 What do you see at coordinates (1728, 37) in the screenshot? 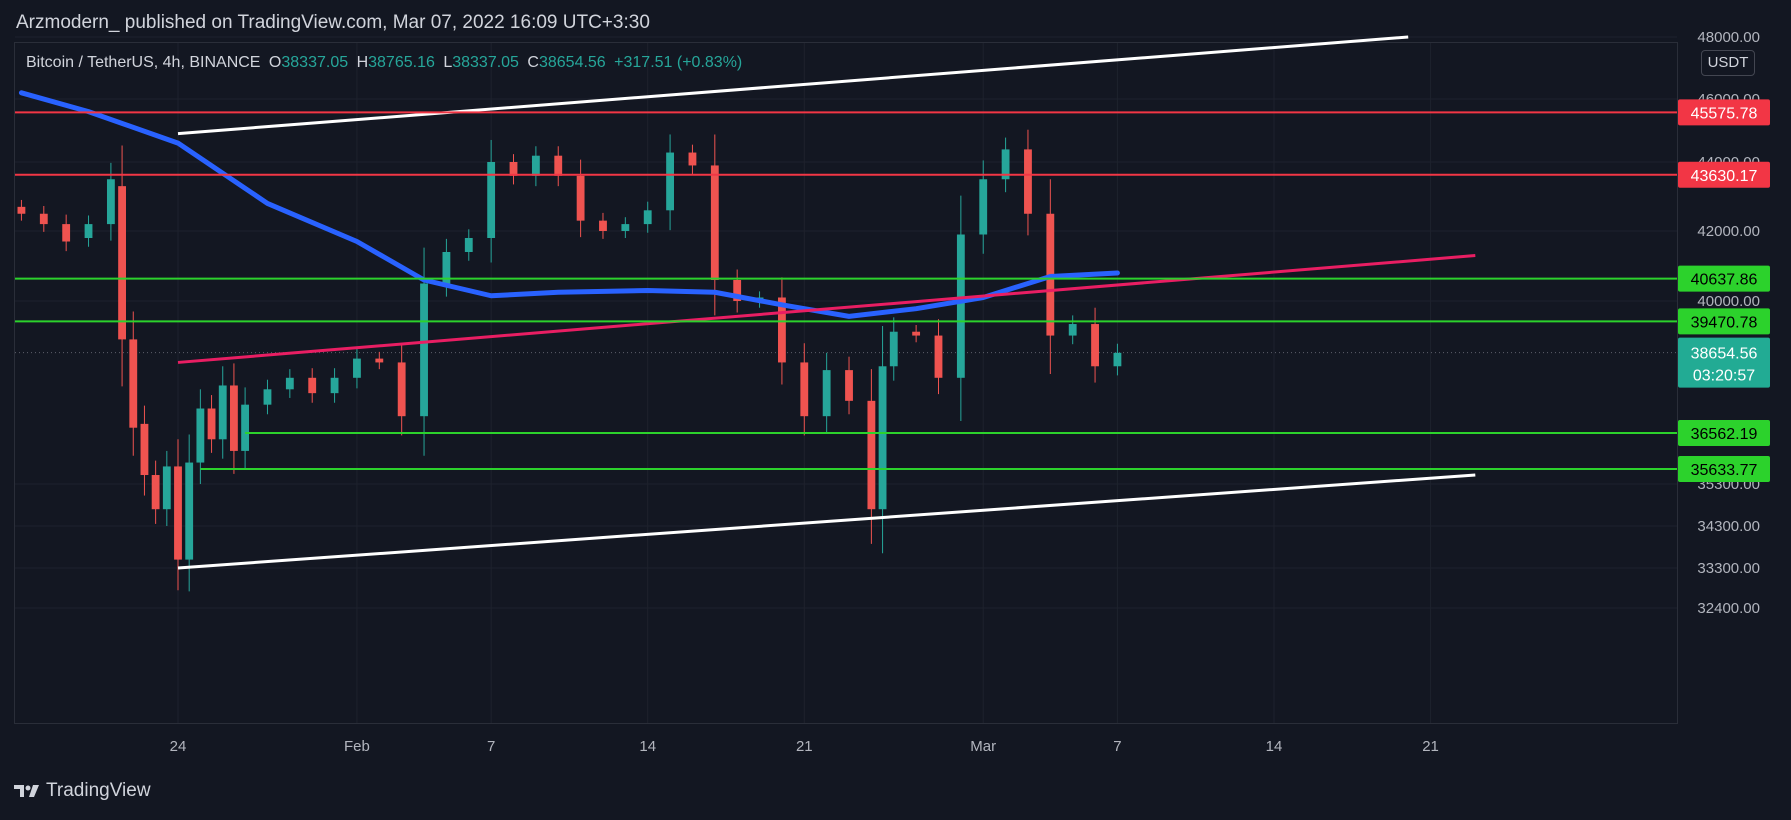
I see `y-tick-label: 48000.00` at bounding box center [1728, 37].